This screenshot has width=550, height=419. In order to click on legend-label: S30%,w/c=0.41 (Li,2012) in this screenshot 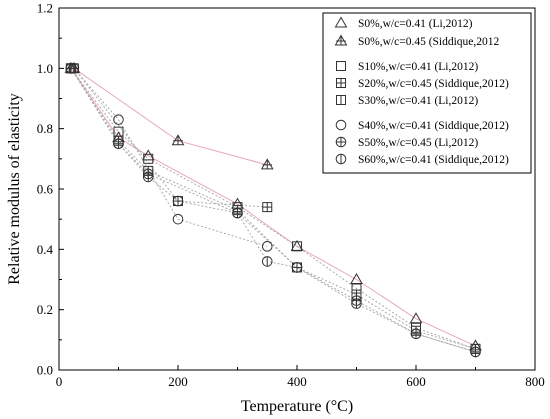, I will do `click(418, 101)`.